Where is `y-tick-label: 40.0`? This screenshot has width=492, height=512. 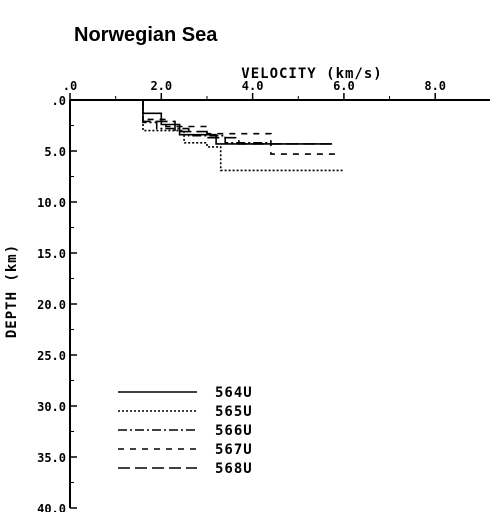 y-tick-label: 40.0 is located at coordinates (51, 507).